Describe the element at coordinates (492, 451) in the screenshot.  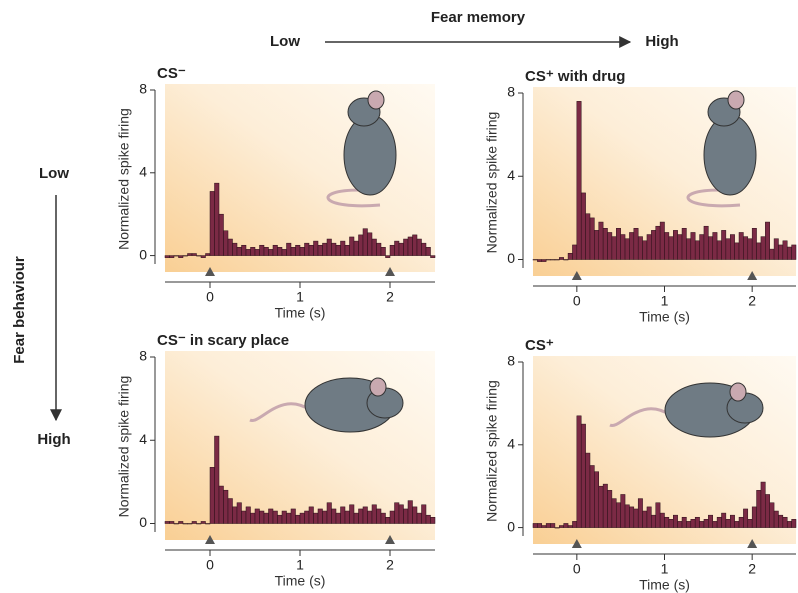
I see `y-axis-label: Normalized spike firing` at that location.